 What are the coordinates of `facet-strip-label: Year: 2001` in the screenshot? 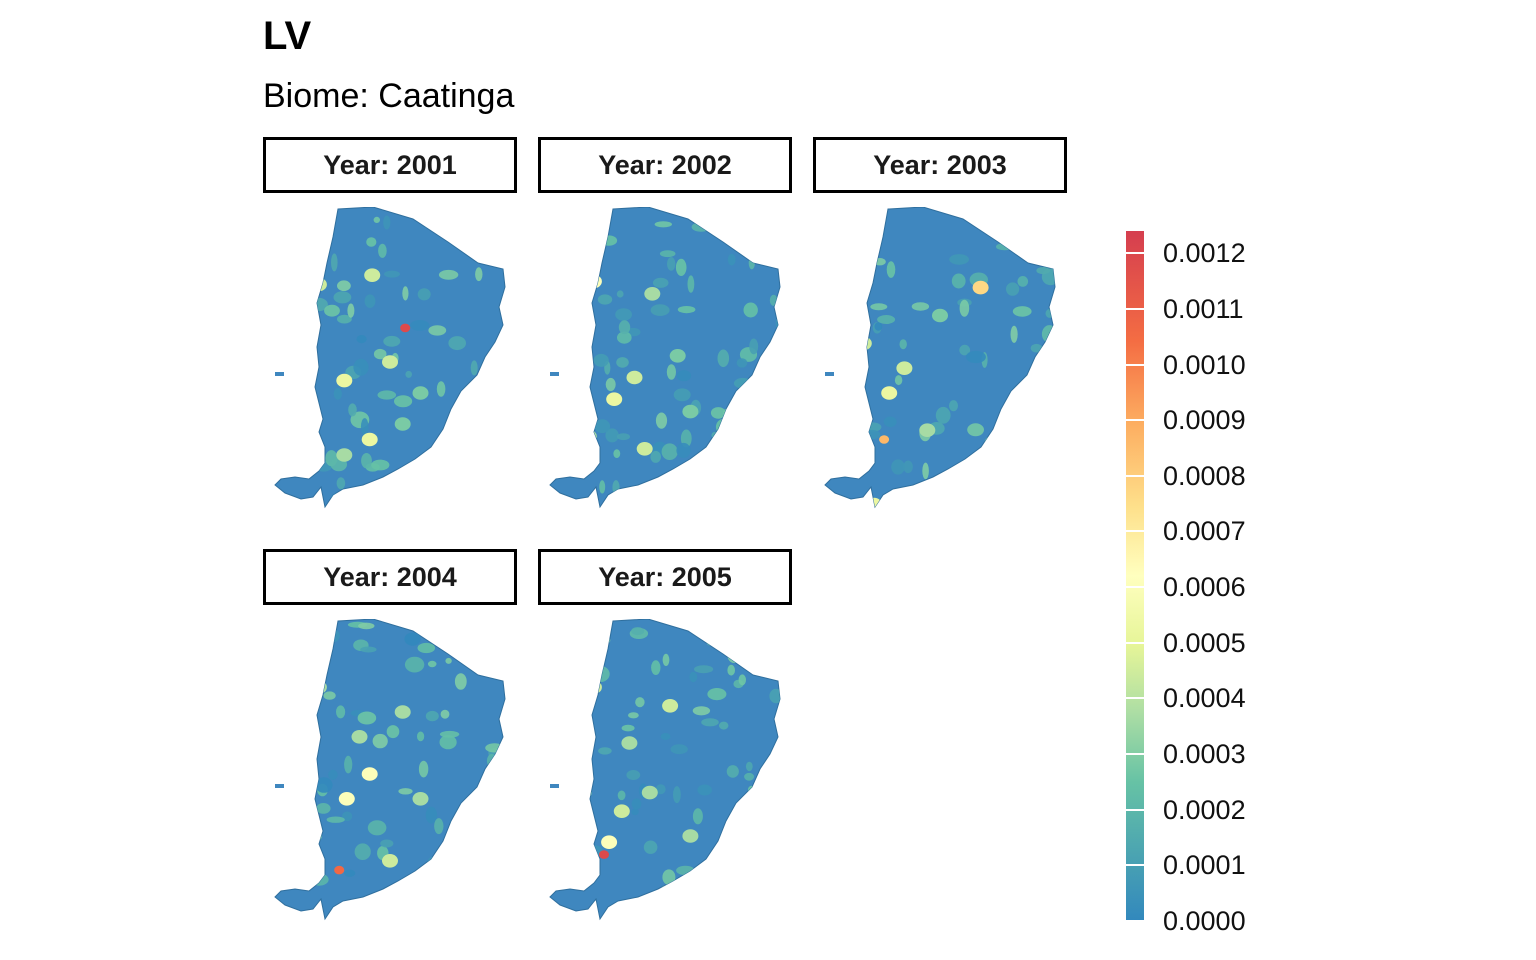 It's located at (390, 165).